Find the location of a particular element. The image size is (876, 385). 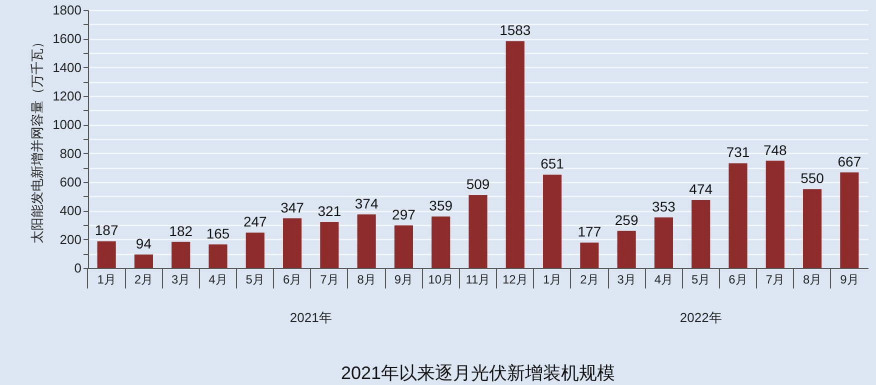

data-label: 165 is located at coordinates (218, 233).